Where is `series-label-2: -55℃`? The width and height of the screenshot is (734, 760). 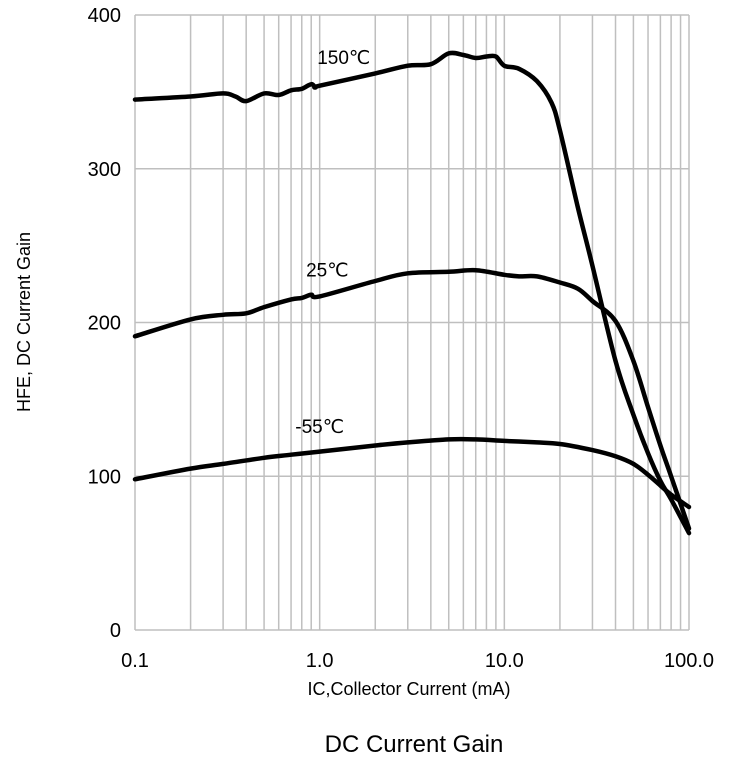 series-label-2: -55℃ is located at coordinates (319, 427).